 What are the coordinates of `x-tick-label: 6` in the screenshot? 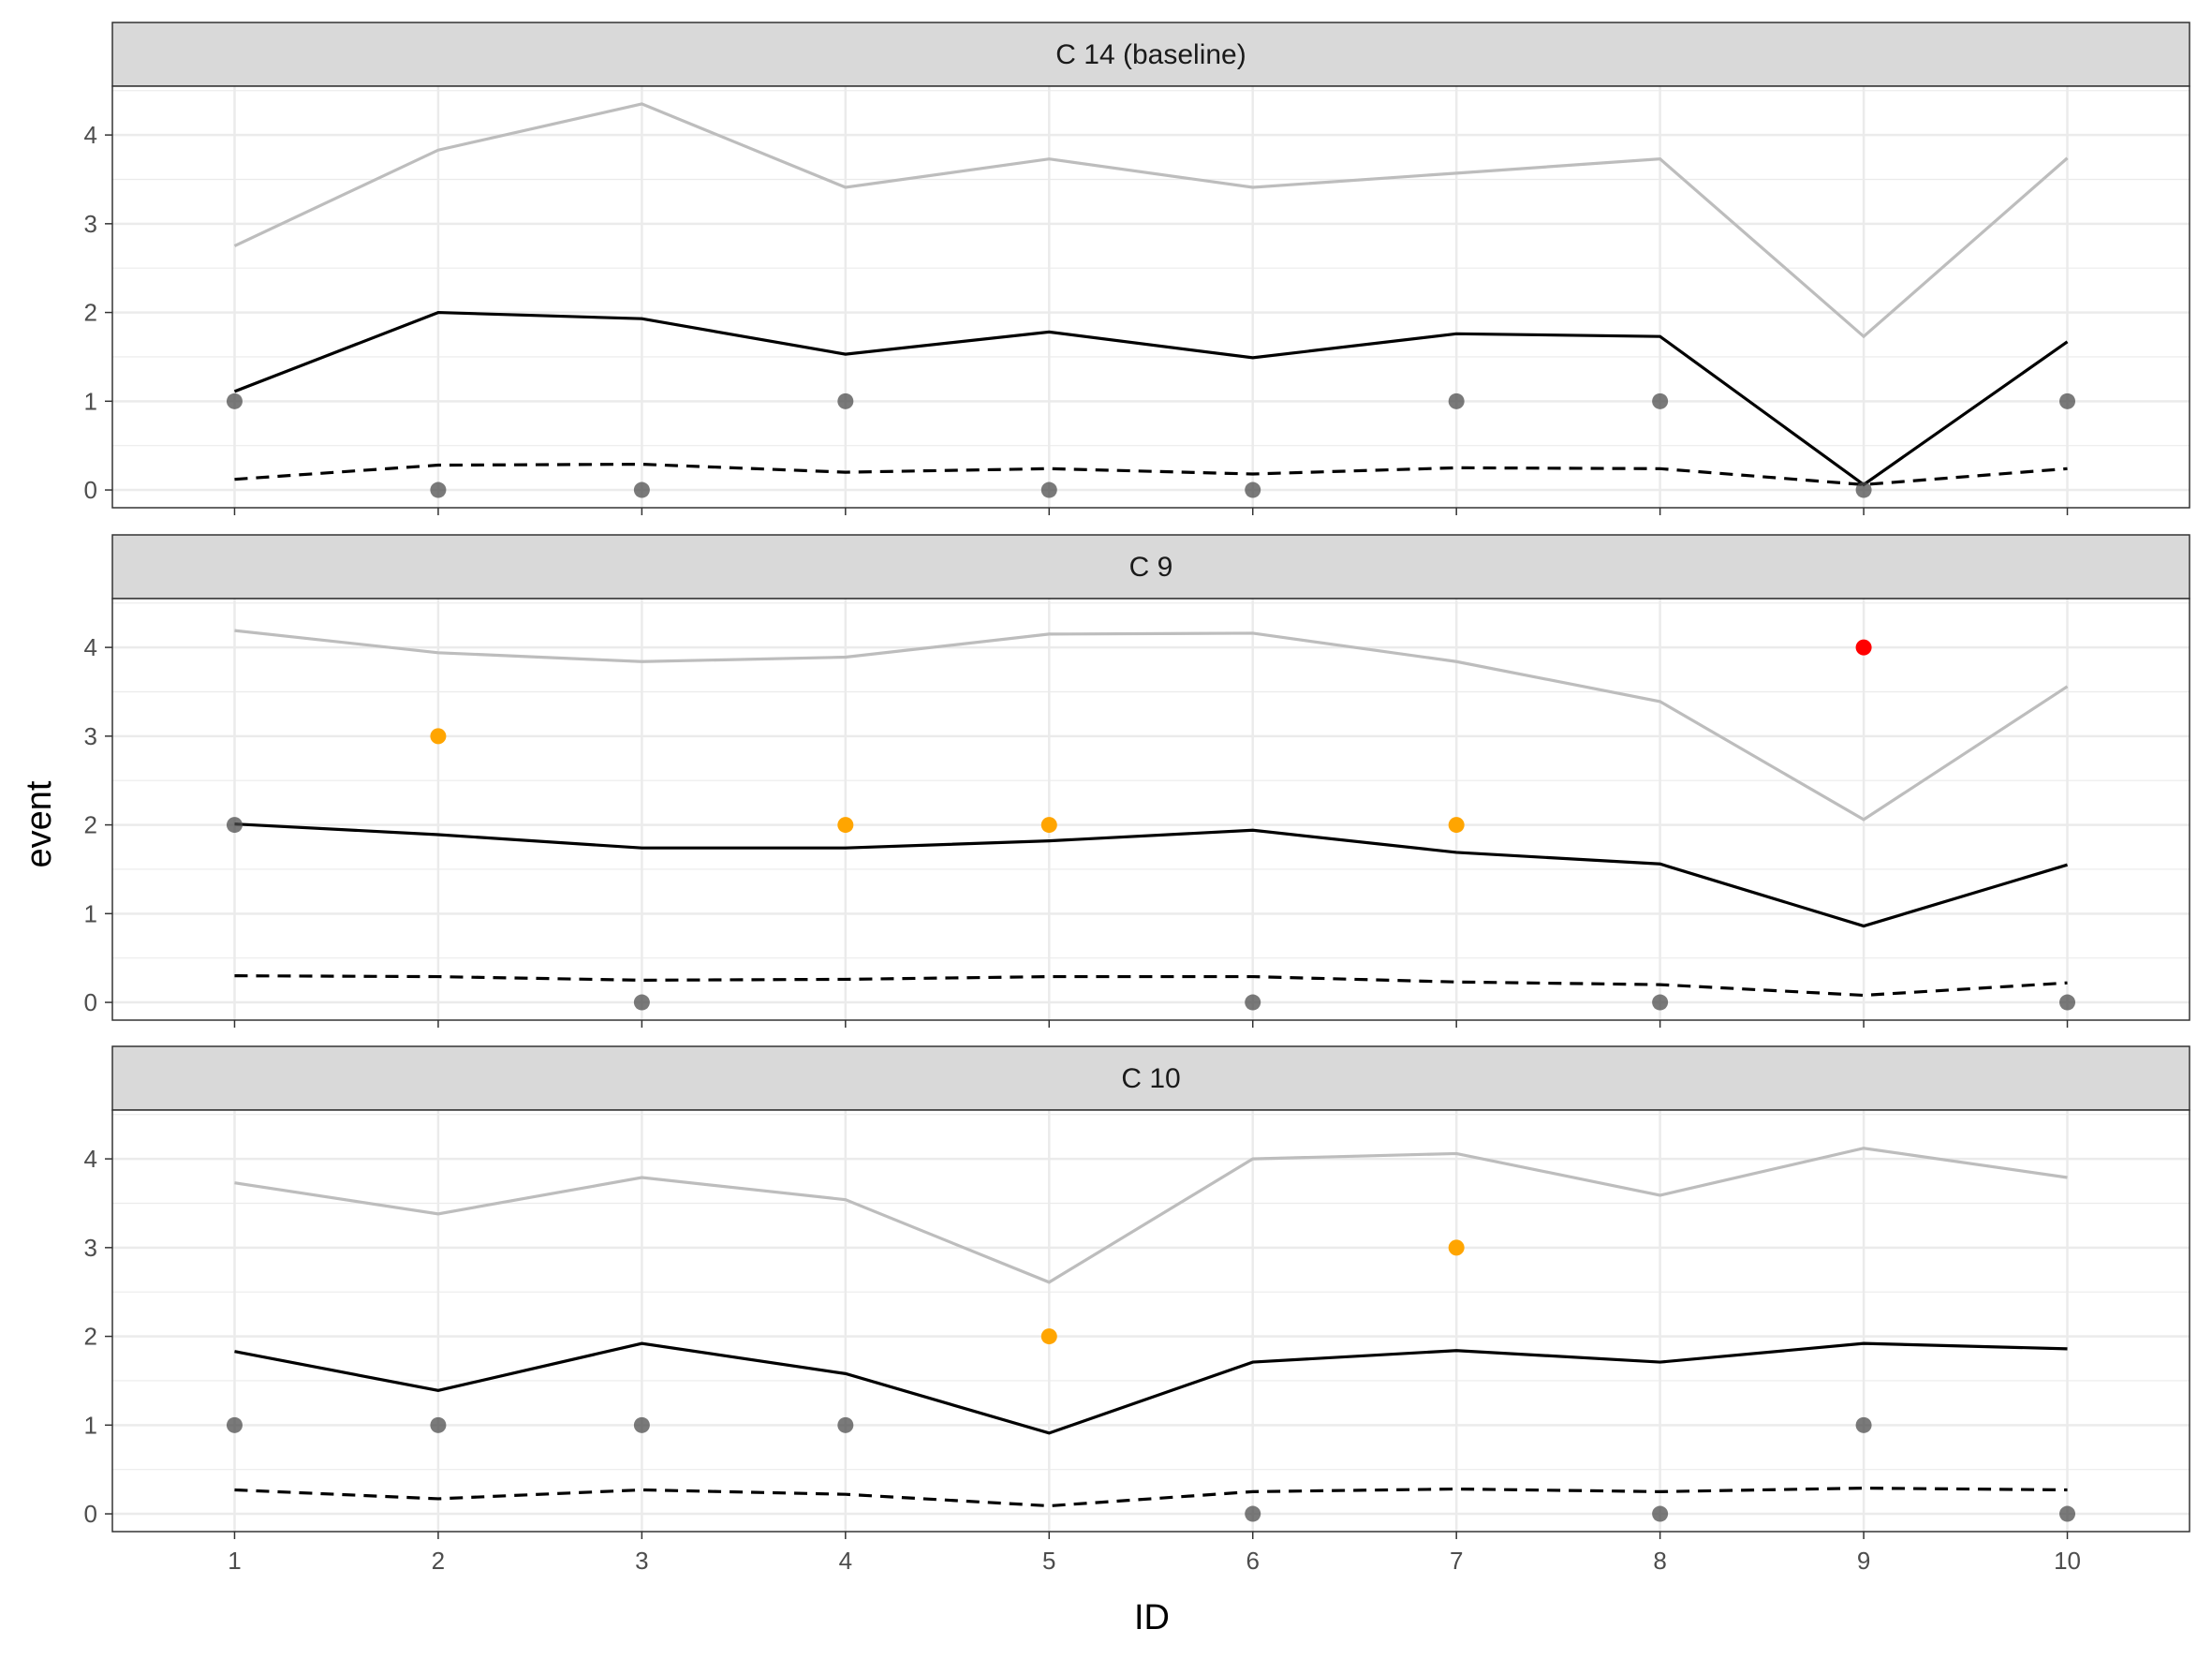 It's located at (1252, 1561).